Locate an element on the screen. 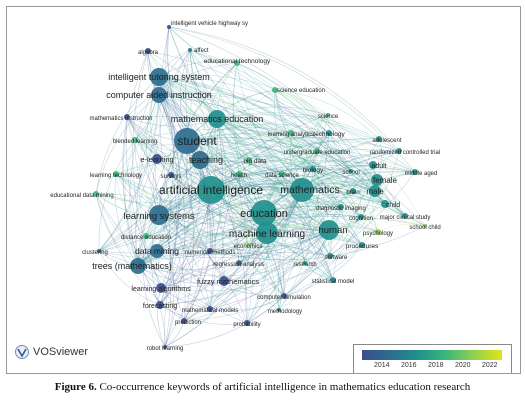 Image resolution: width=525 pixels, height=404 pixels. node-probability is located at coordinates (247, 323).